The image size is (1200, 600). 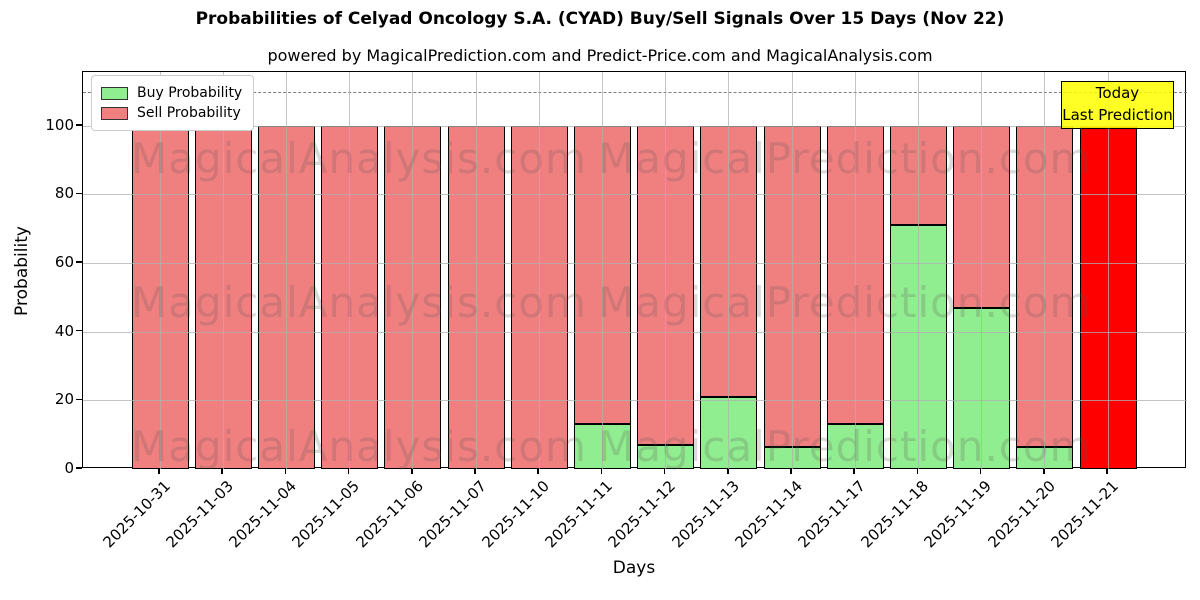 What do you see at coordinates (1084, 514) in the screenshot?
I see `x-tick-label: 2025-11-21` at bounding box center [1084, 514].